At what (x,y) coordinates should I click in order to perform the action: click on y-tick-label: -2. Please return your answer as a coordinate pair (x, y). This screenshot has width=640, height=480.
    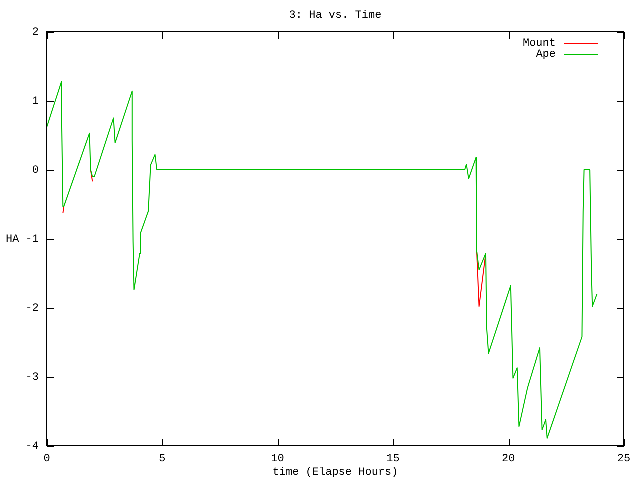
    Looking at the image, I should click on (32, 308).